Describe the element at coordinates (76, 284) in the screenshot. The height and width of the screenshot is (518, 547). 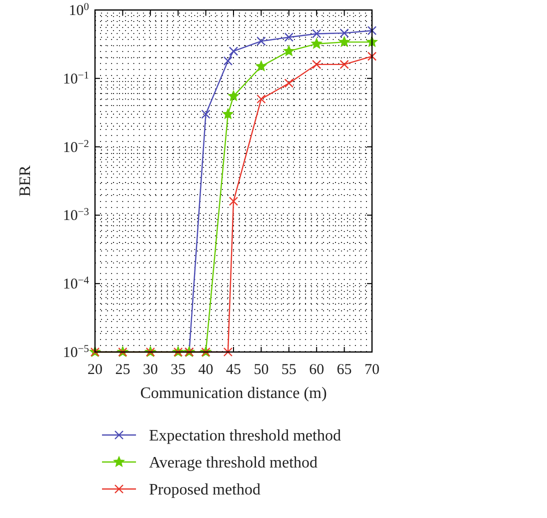
I see `y-tick-label: 10$^{−4}$` at that location.